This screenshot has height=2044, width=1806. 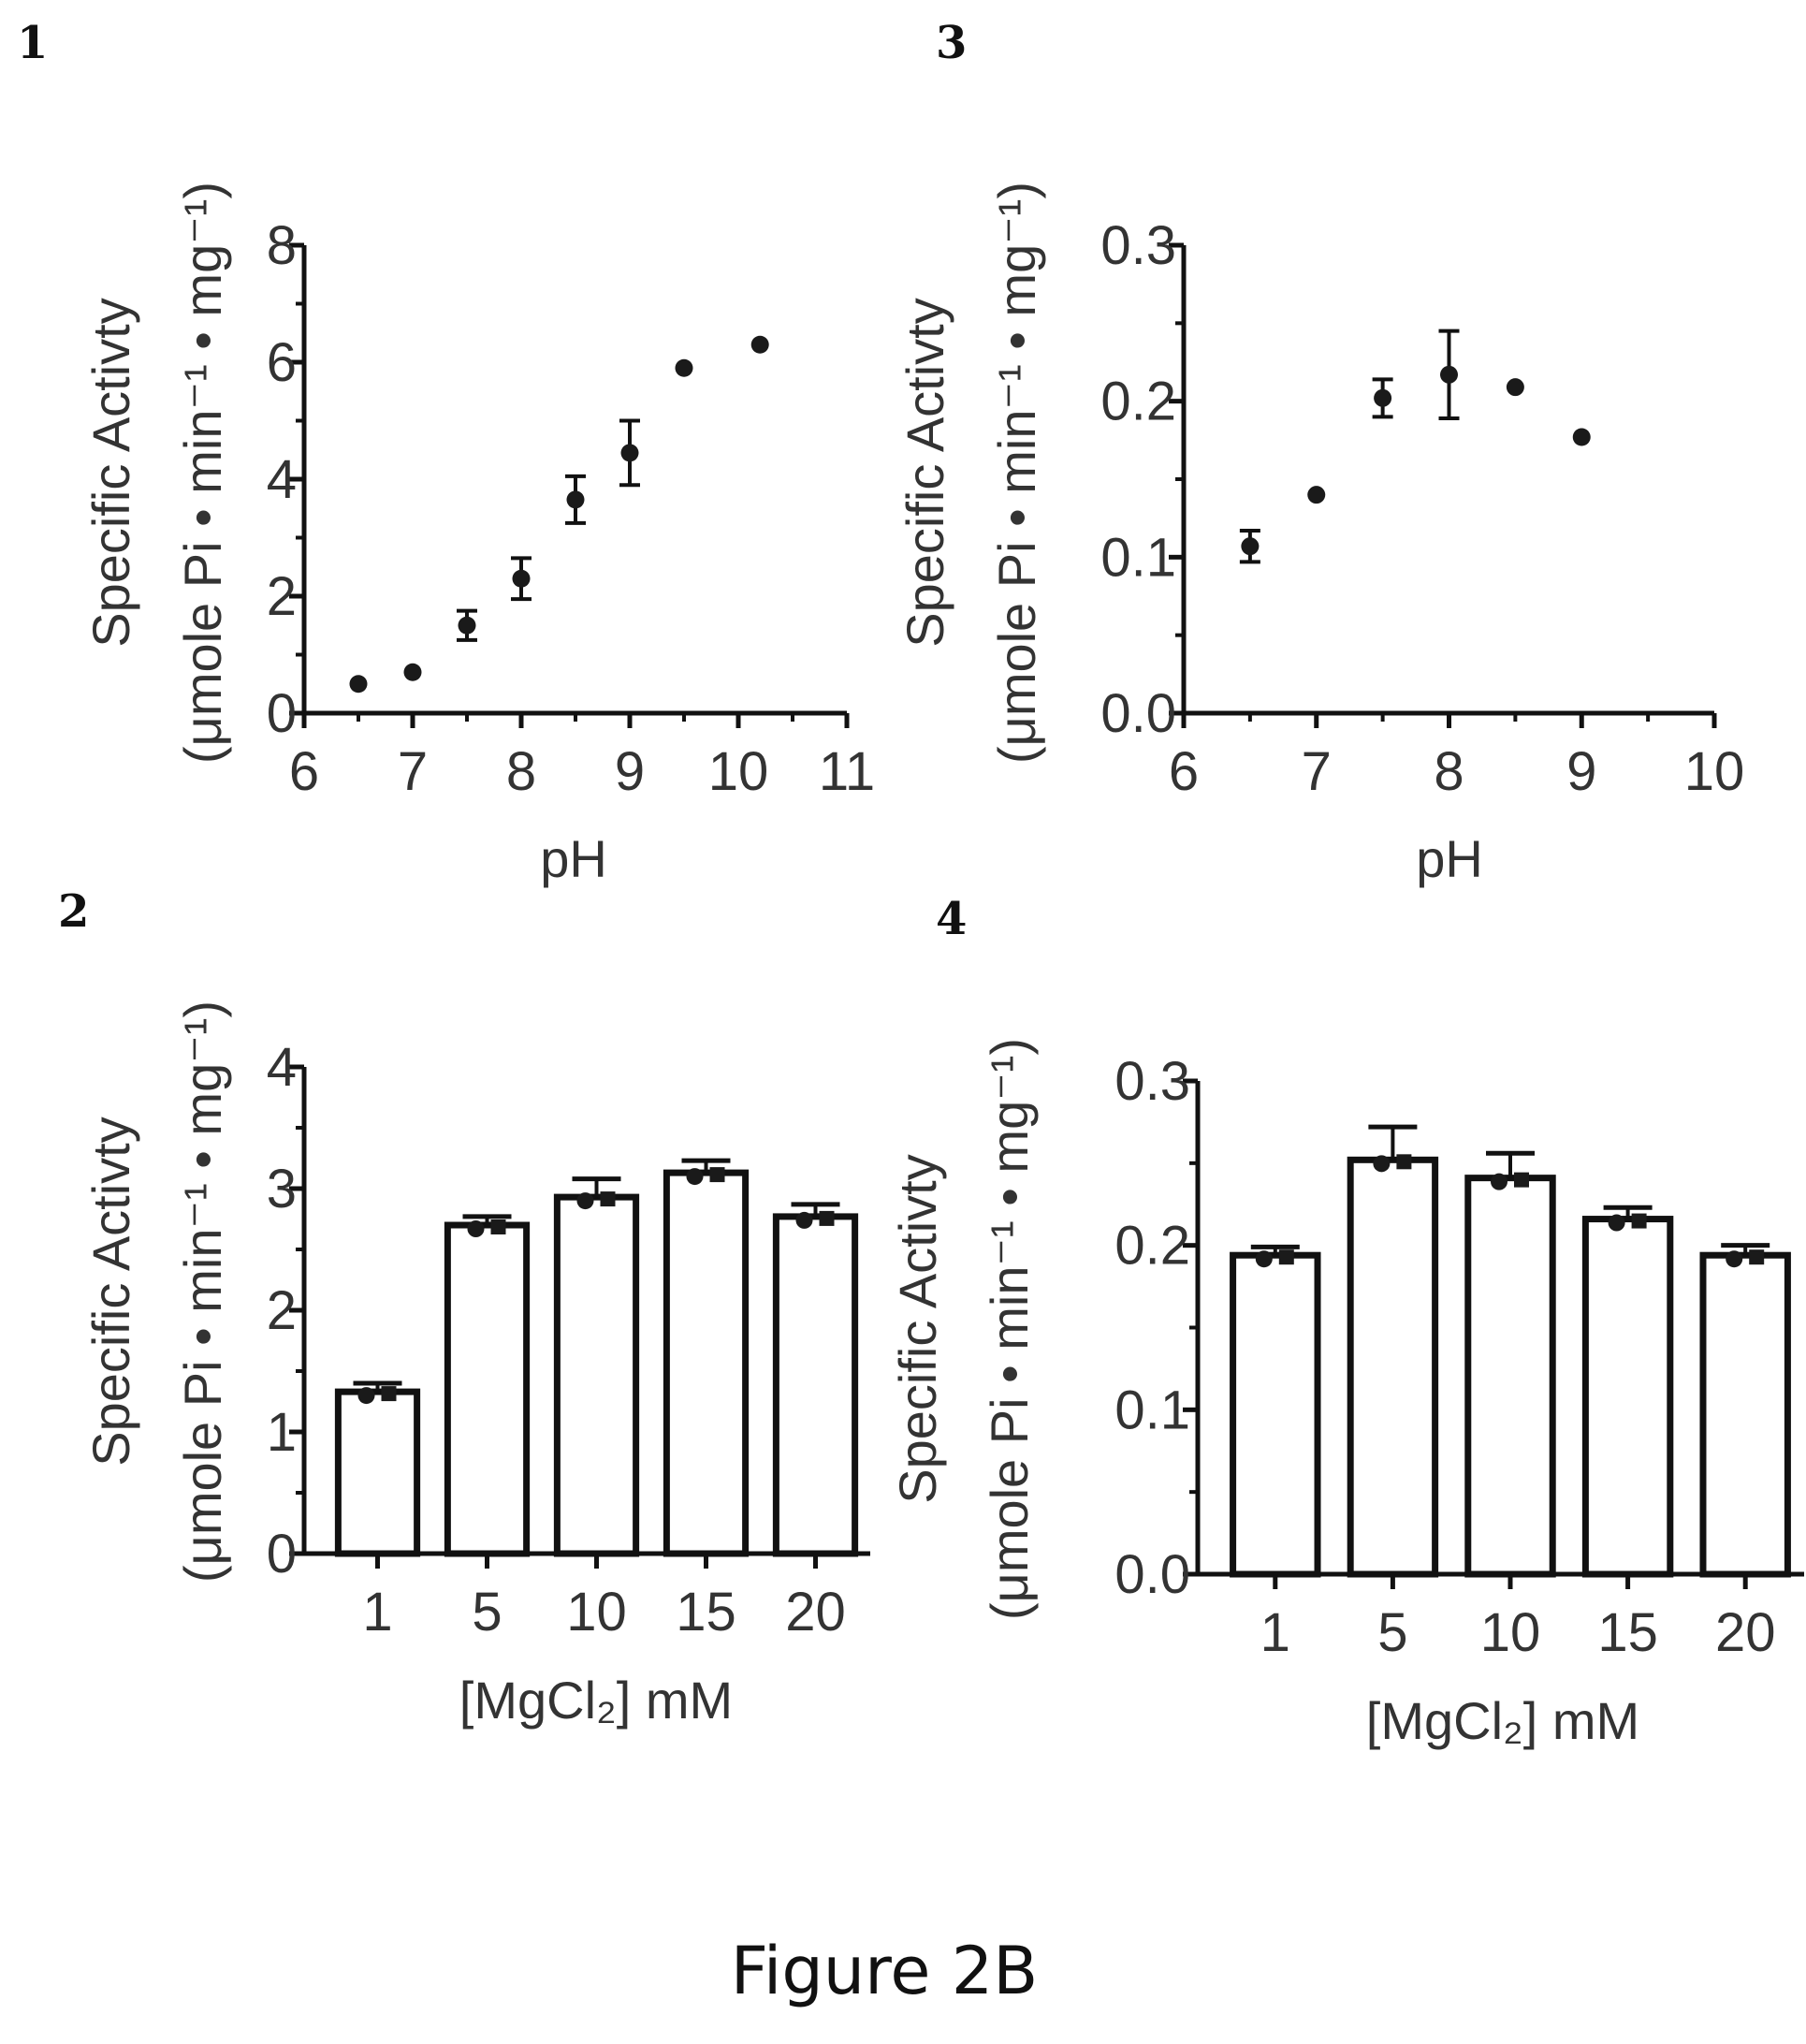 I want to click on y-tick-label: 2, so click(x=282, y=1310).